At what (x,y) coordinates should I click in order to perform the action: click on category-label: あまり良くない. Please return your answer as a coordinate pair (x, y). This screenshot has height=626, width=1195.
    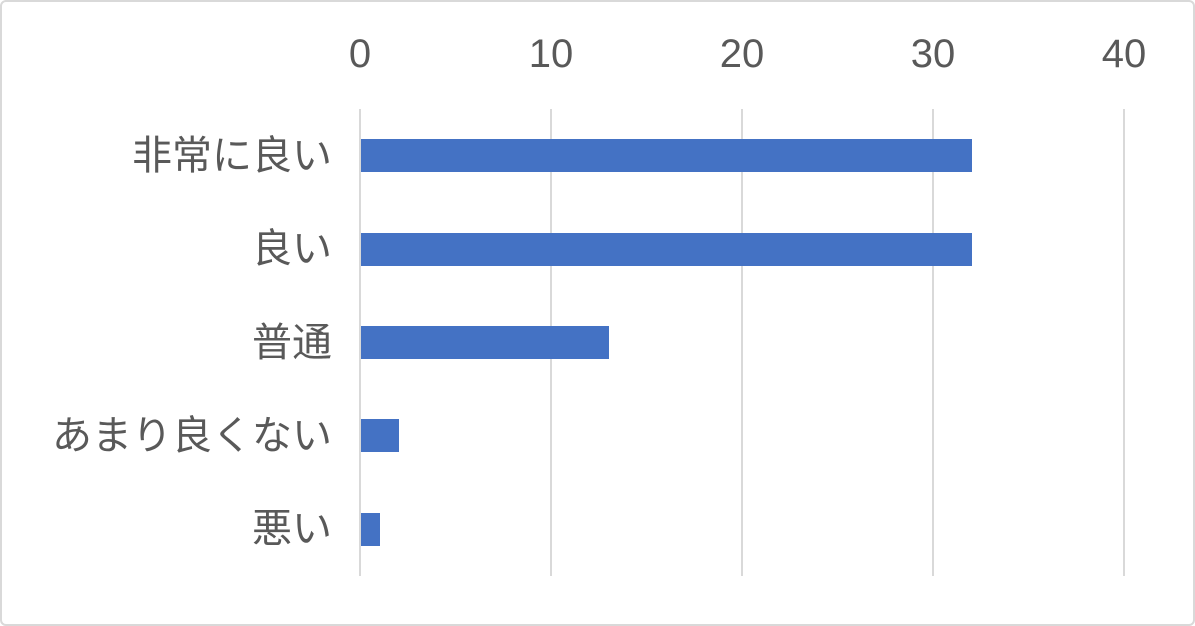
    Looking at the image, I should click on (192, 435).